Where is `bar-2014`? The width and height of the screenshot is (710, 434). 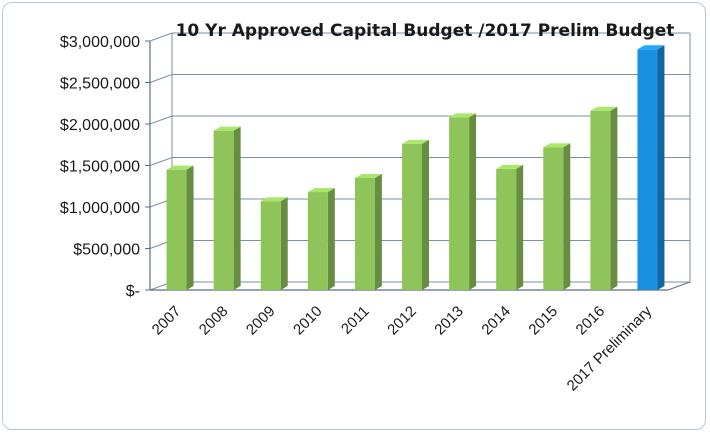
bar-2014 is located at coordinates (510, 227).